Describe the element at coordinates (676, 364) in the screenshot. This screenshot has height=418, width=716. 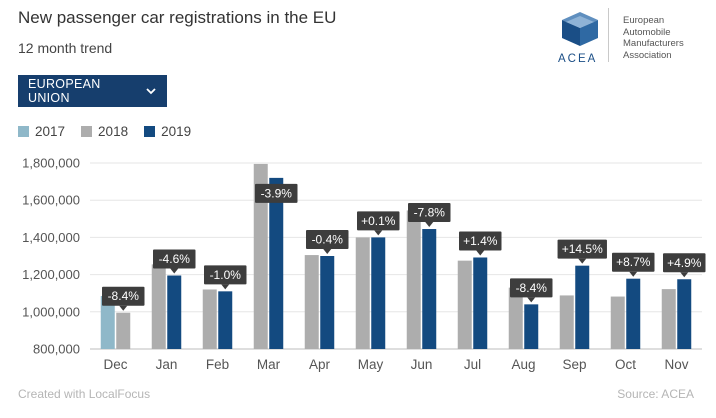
I see `x-tick-label: Nov` at that location.